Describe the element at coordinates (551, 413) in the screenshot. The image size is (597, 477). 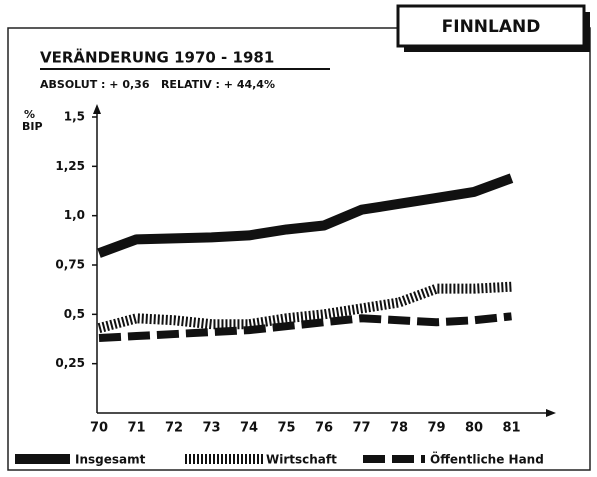
I see `x-axis-arrow` at that location.